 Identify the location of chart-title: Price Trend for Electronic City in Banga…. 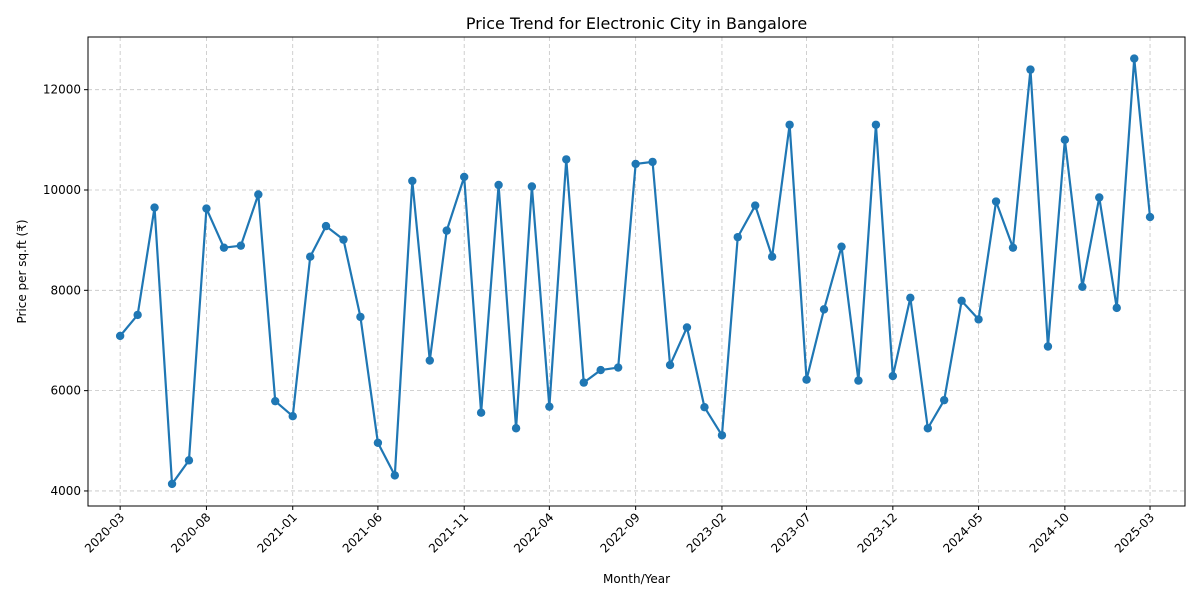
(636, 23).